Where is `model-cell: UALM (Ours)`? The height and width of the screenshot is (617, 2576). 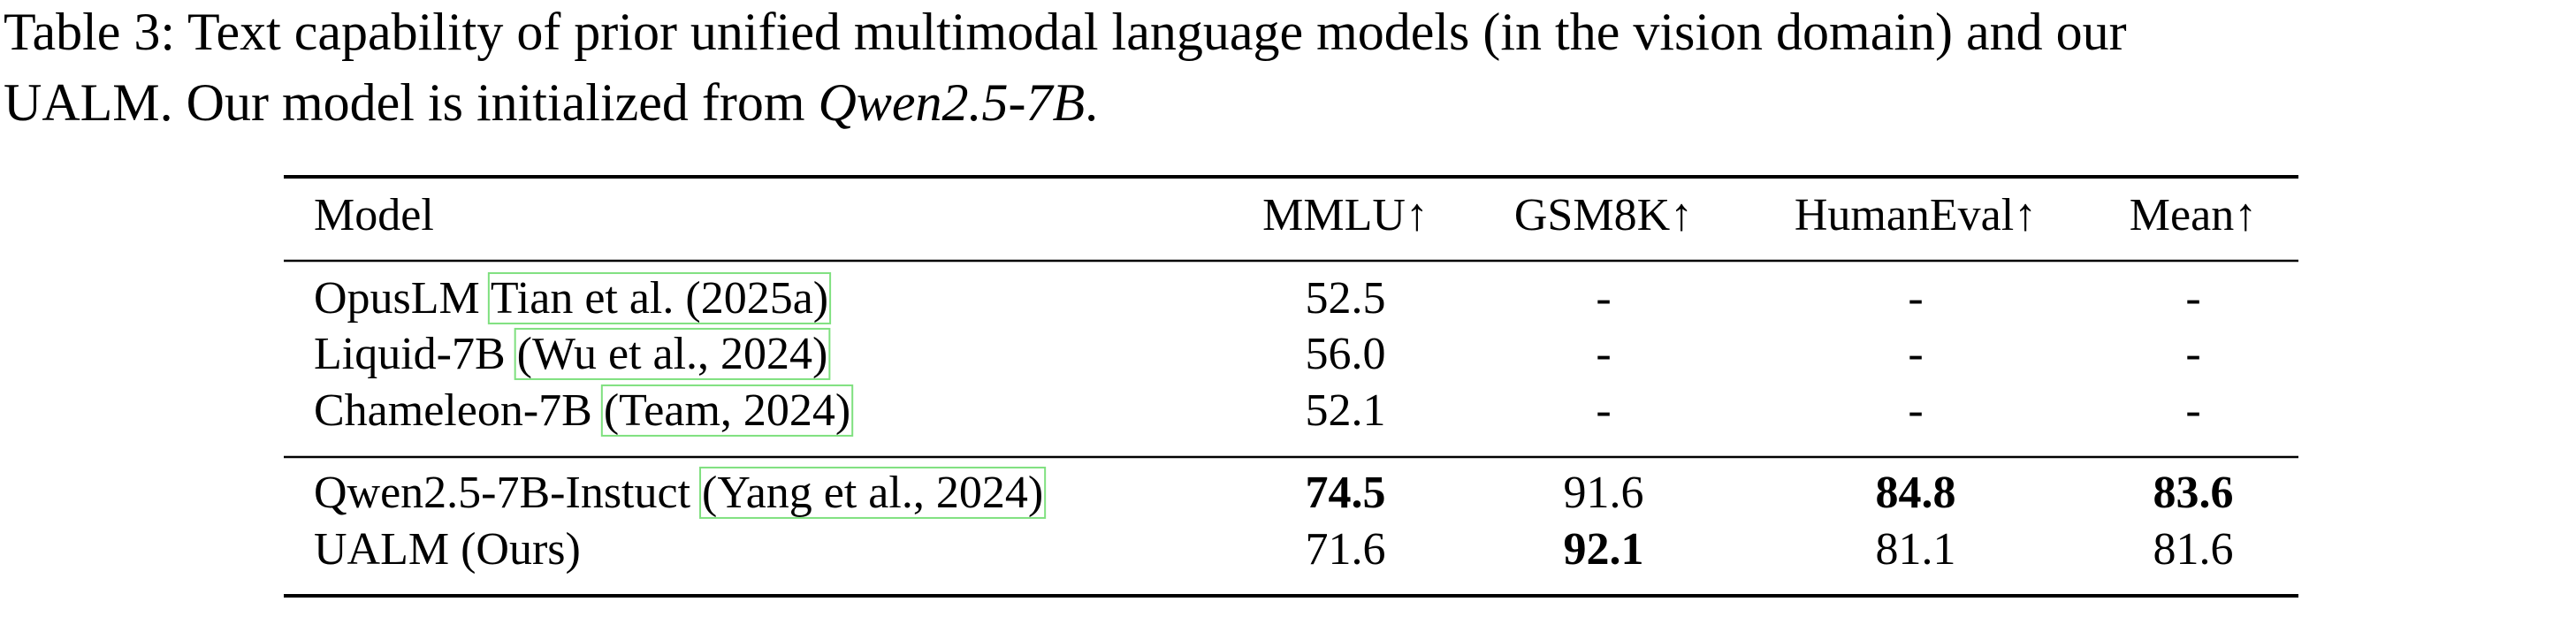 model-cell: UALM (Ours) is located at coordinates (447, 549).